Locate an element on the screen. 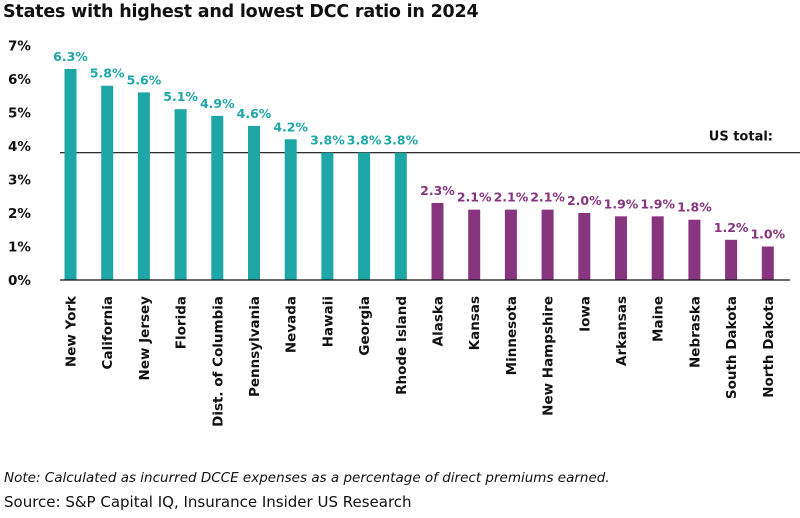 This screenshot has height=518, width=800. x-tick-label: South Dakota is located at coordinates (732, 347).